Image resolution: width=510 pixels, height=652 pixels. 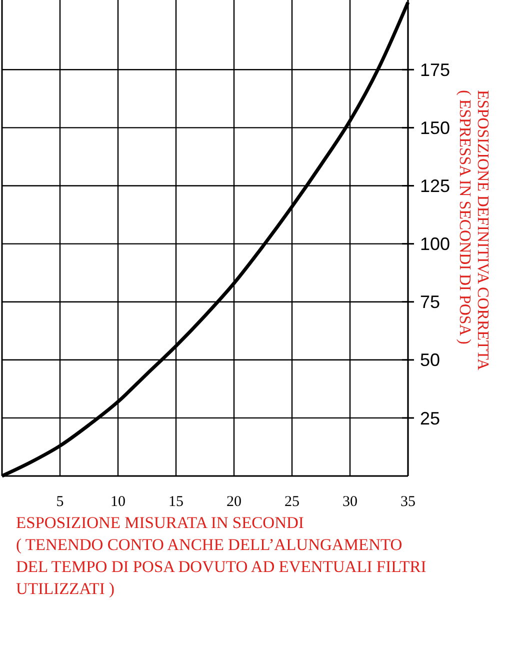 What do you see at coordinates (221, 555) in the screenshot?
I see `x-axis-title: ESPOSIZIONE MISURATA IN SECONDI ( TENENDO CONTO ANCHE DELL’ALUNGAMENTO DEL TEMPO DI POSA DOVUTO AD EVENTUALI FILTRI UTILIZZATI )` at bounding box center [221, 555].